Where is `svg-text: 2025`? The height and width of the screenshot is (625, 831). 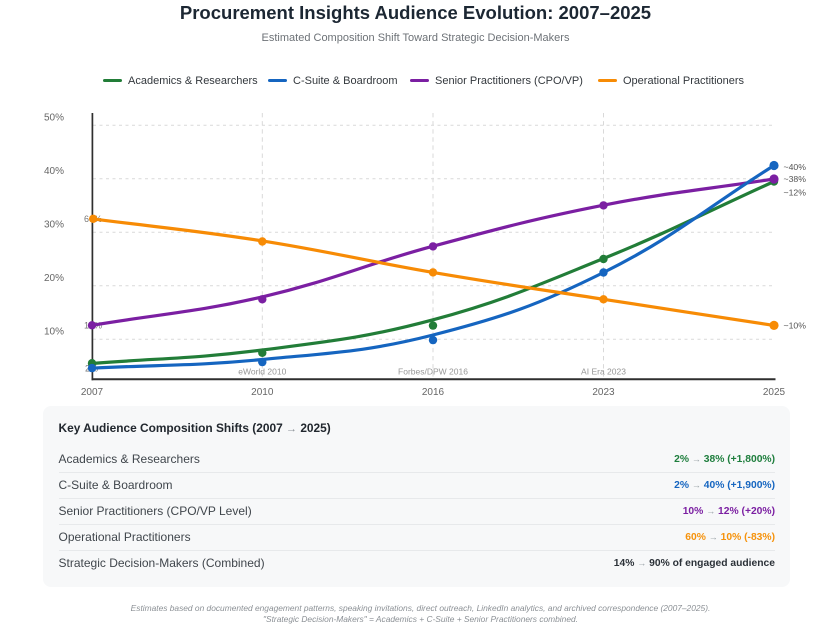 svg-text: 2025 is located at coordinates (774, 392).